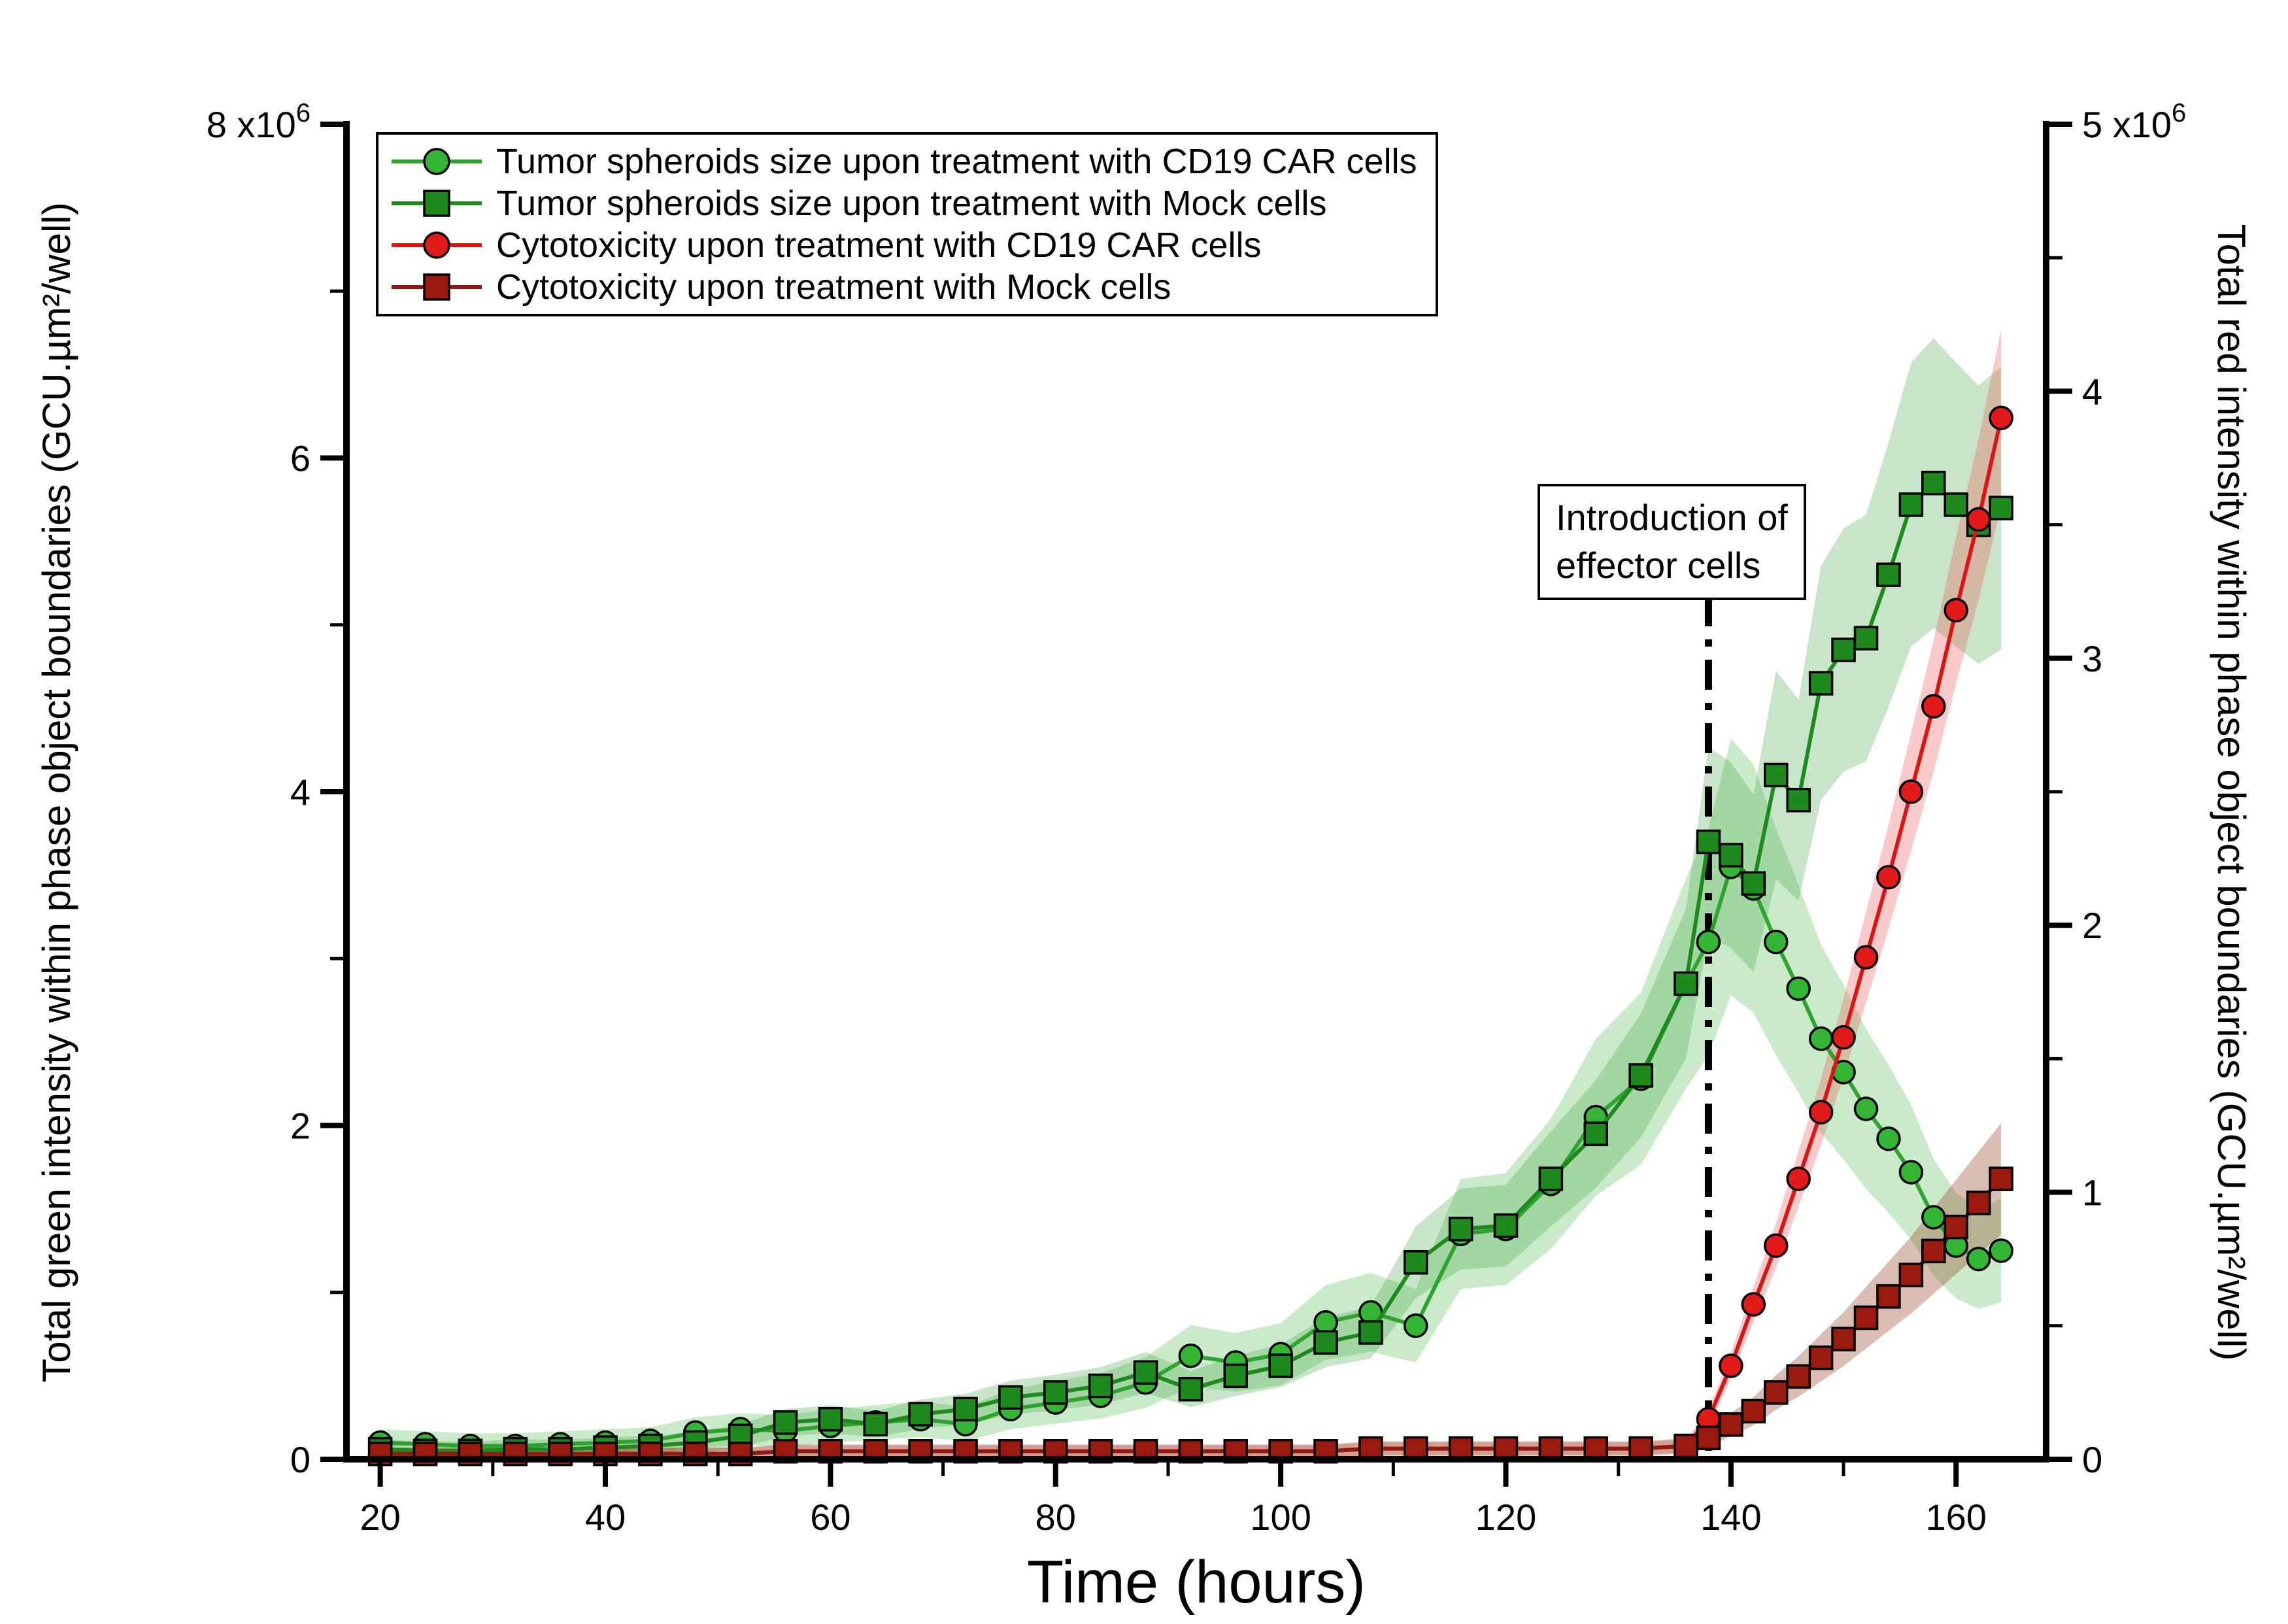 The image size is (2288, 1624). Describe the element at coordinates (437, 161) in the screenshot. I see `green-circle-marker-icon` at that location.